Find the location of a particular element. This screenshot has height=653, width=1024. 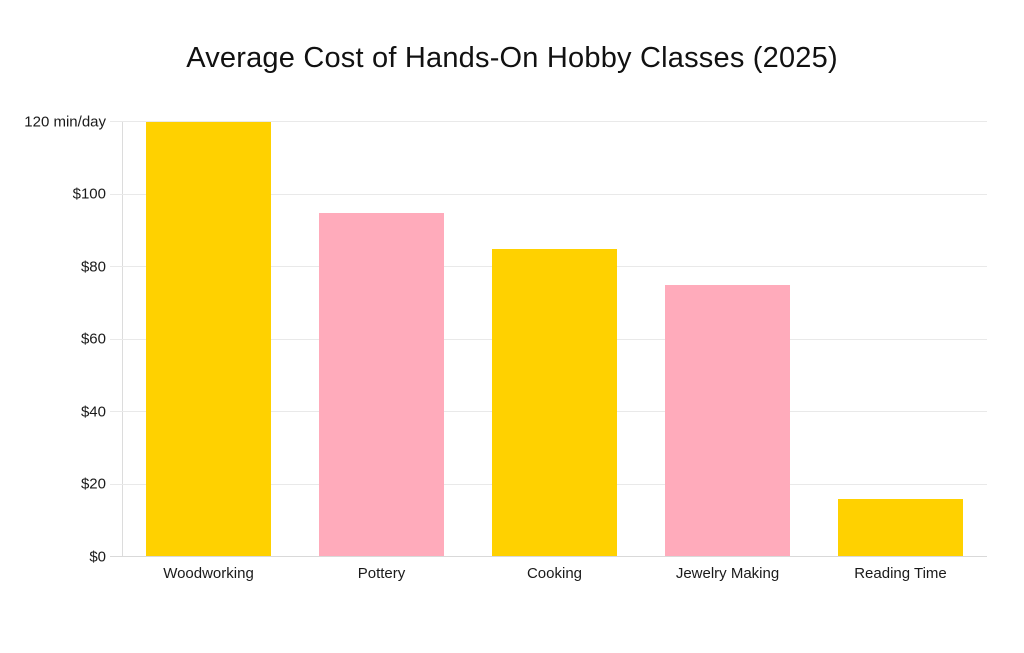

bar-slot-pottery is located at coordinates (381, 339).